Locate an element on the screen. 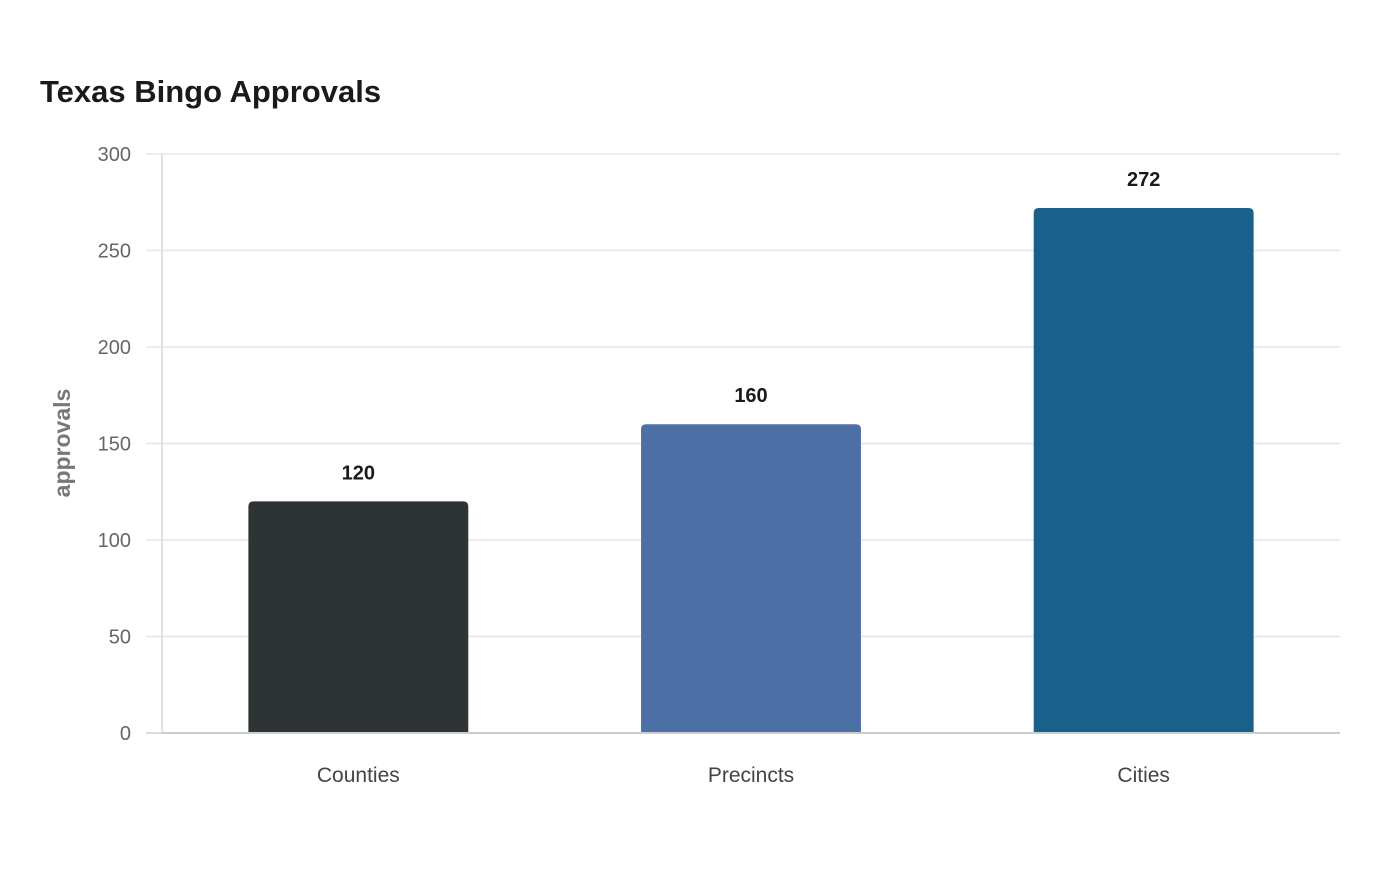 This screenshot has width=1400, height=880. y-tick-label: 50 is located at coordinates (120, 638).